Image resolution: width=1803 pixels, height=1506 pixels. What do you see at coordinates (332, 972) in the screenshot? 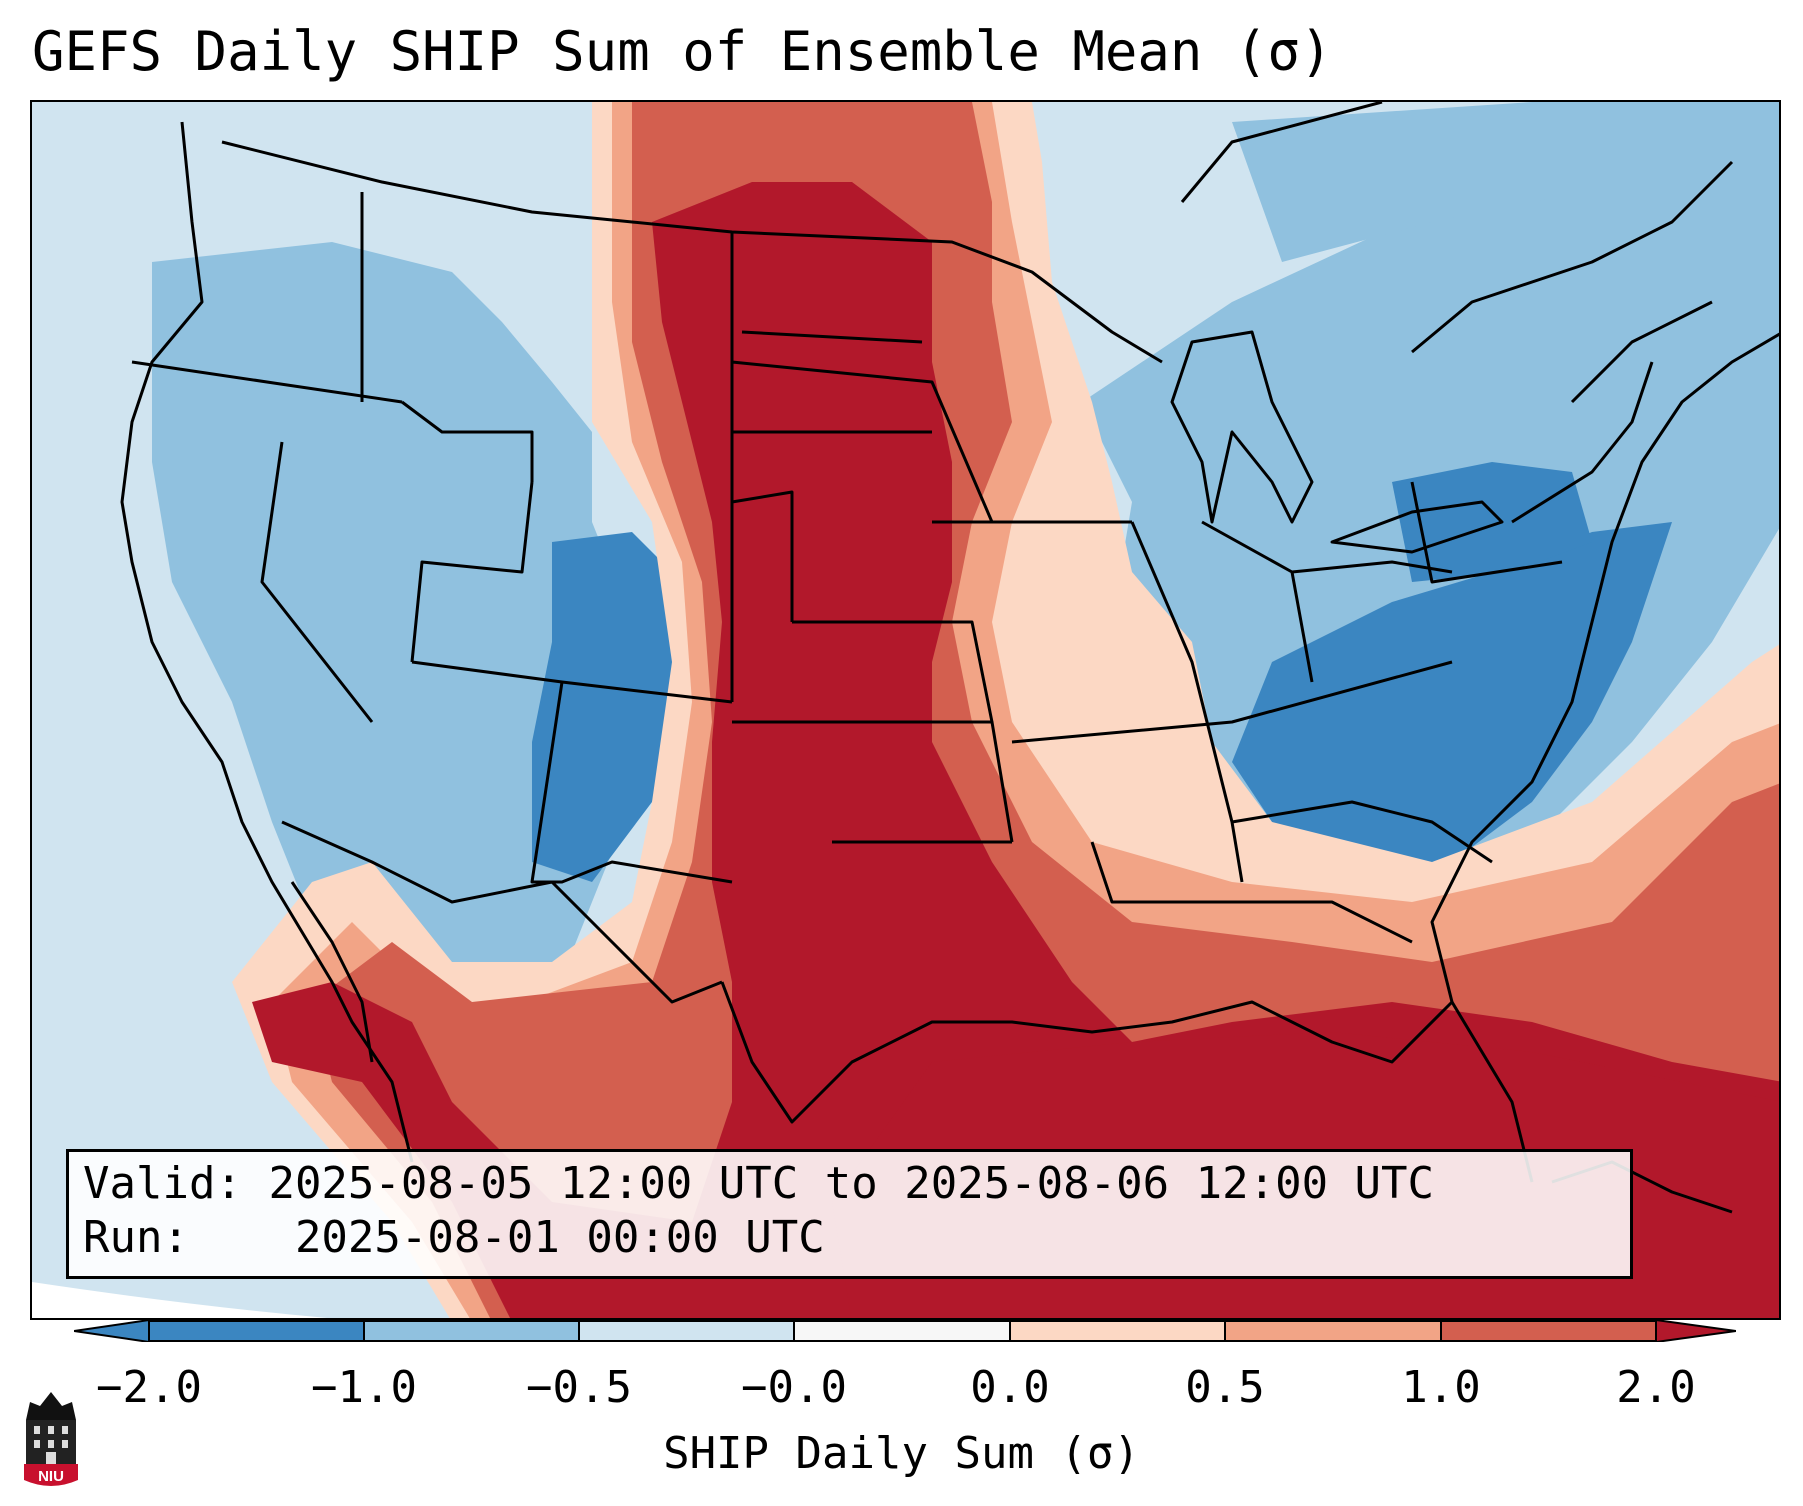
I see `baja-coast` at bounding box center [332, 972].